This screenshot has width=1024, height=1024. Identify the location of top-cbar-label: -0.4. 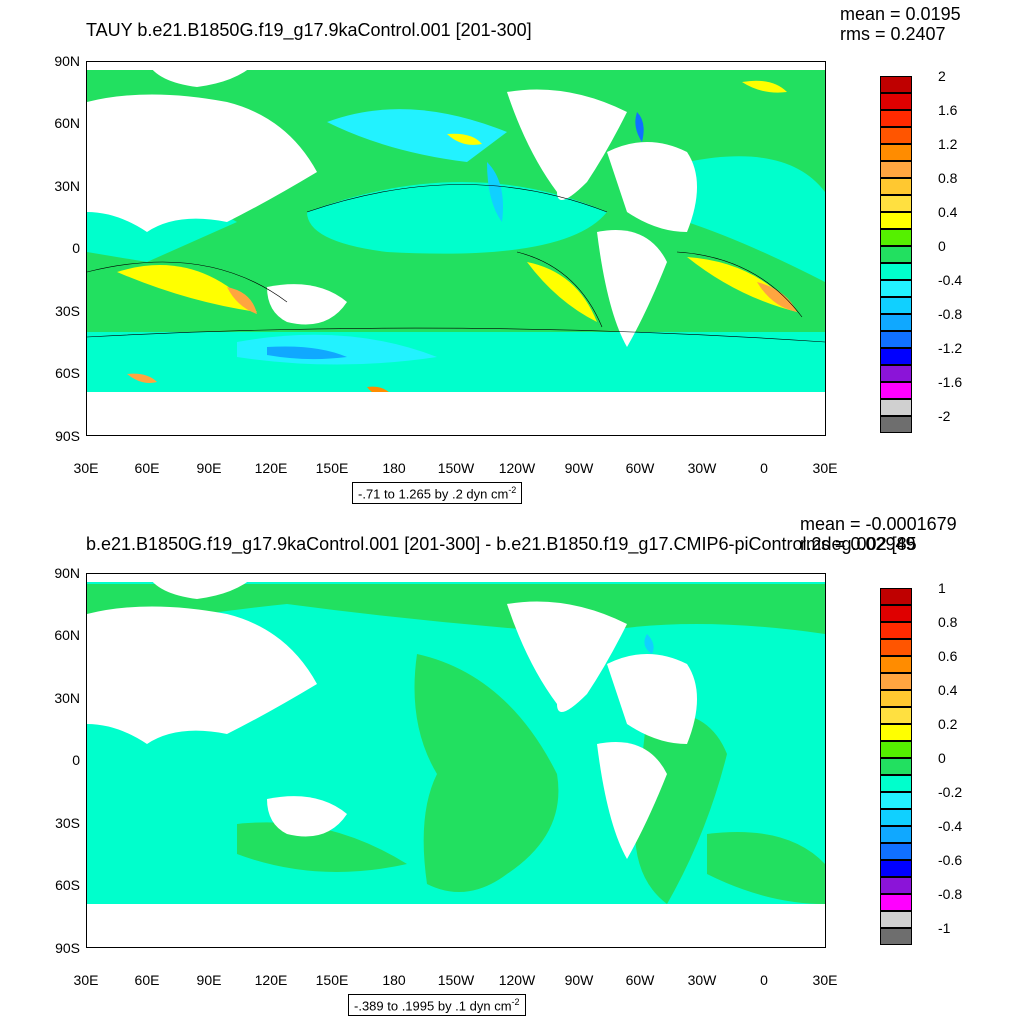
(950, 280).